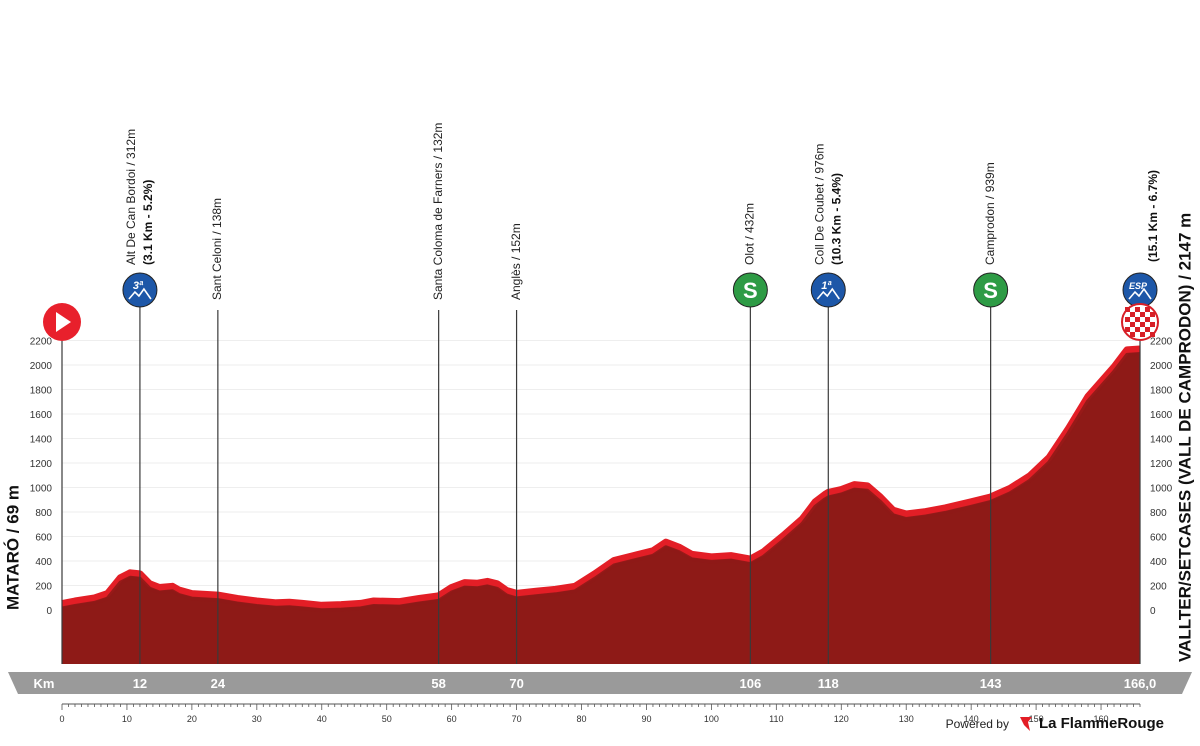  I want to click on badge-label: 3ª, so click(138, 286).